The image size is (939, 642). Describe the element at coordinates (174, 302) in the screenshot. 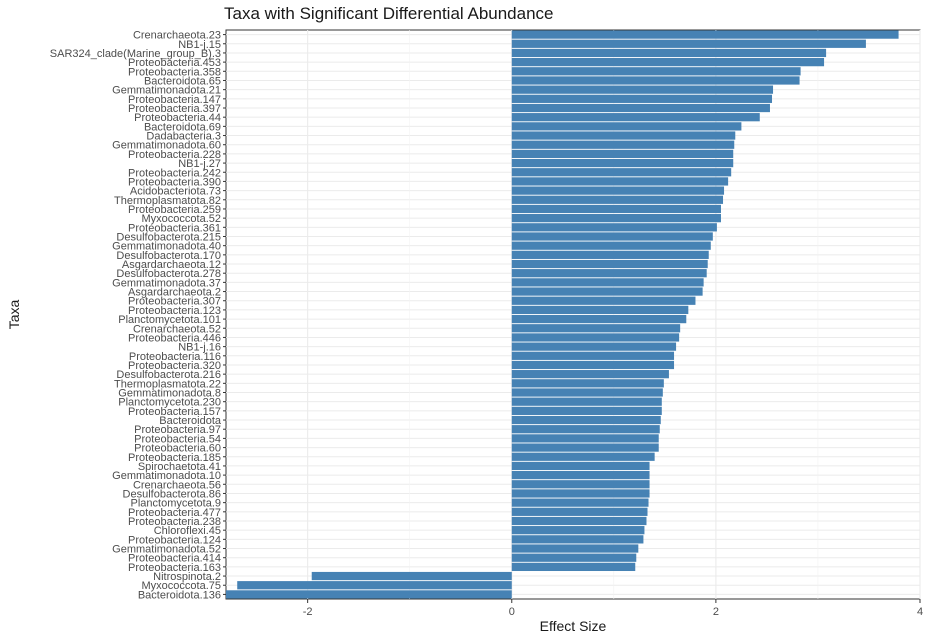

I see `y-tick-label: Proteobacteria.307` at that location.